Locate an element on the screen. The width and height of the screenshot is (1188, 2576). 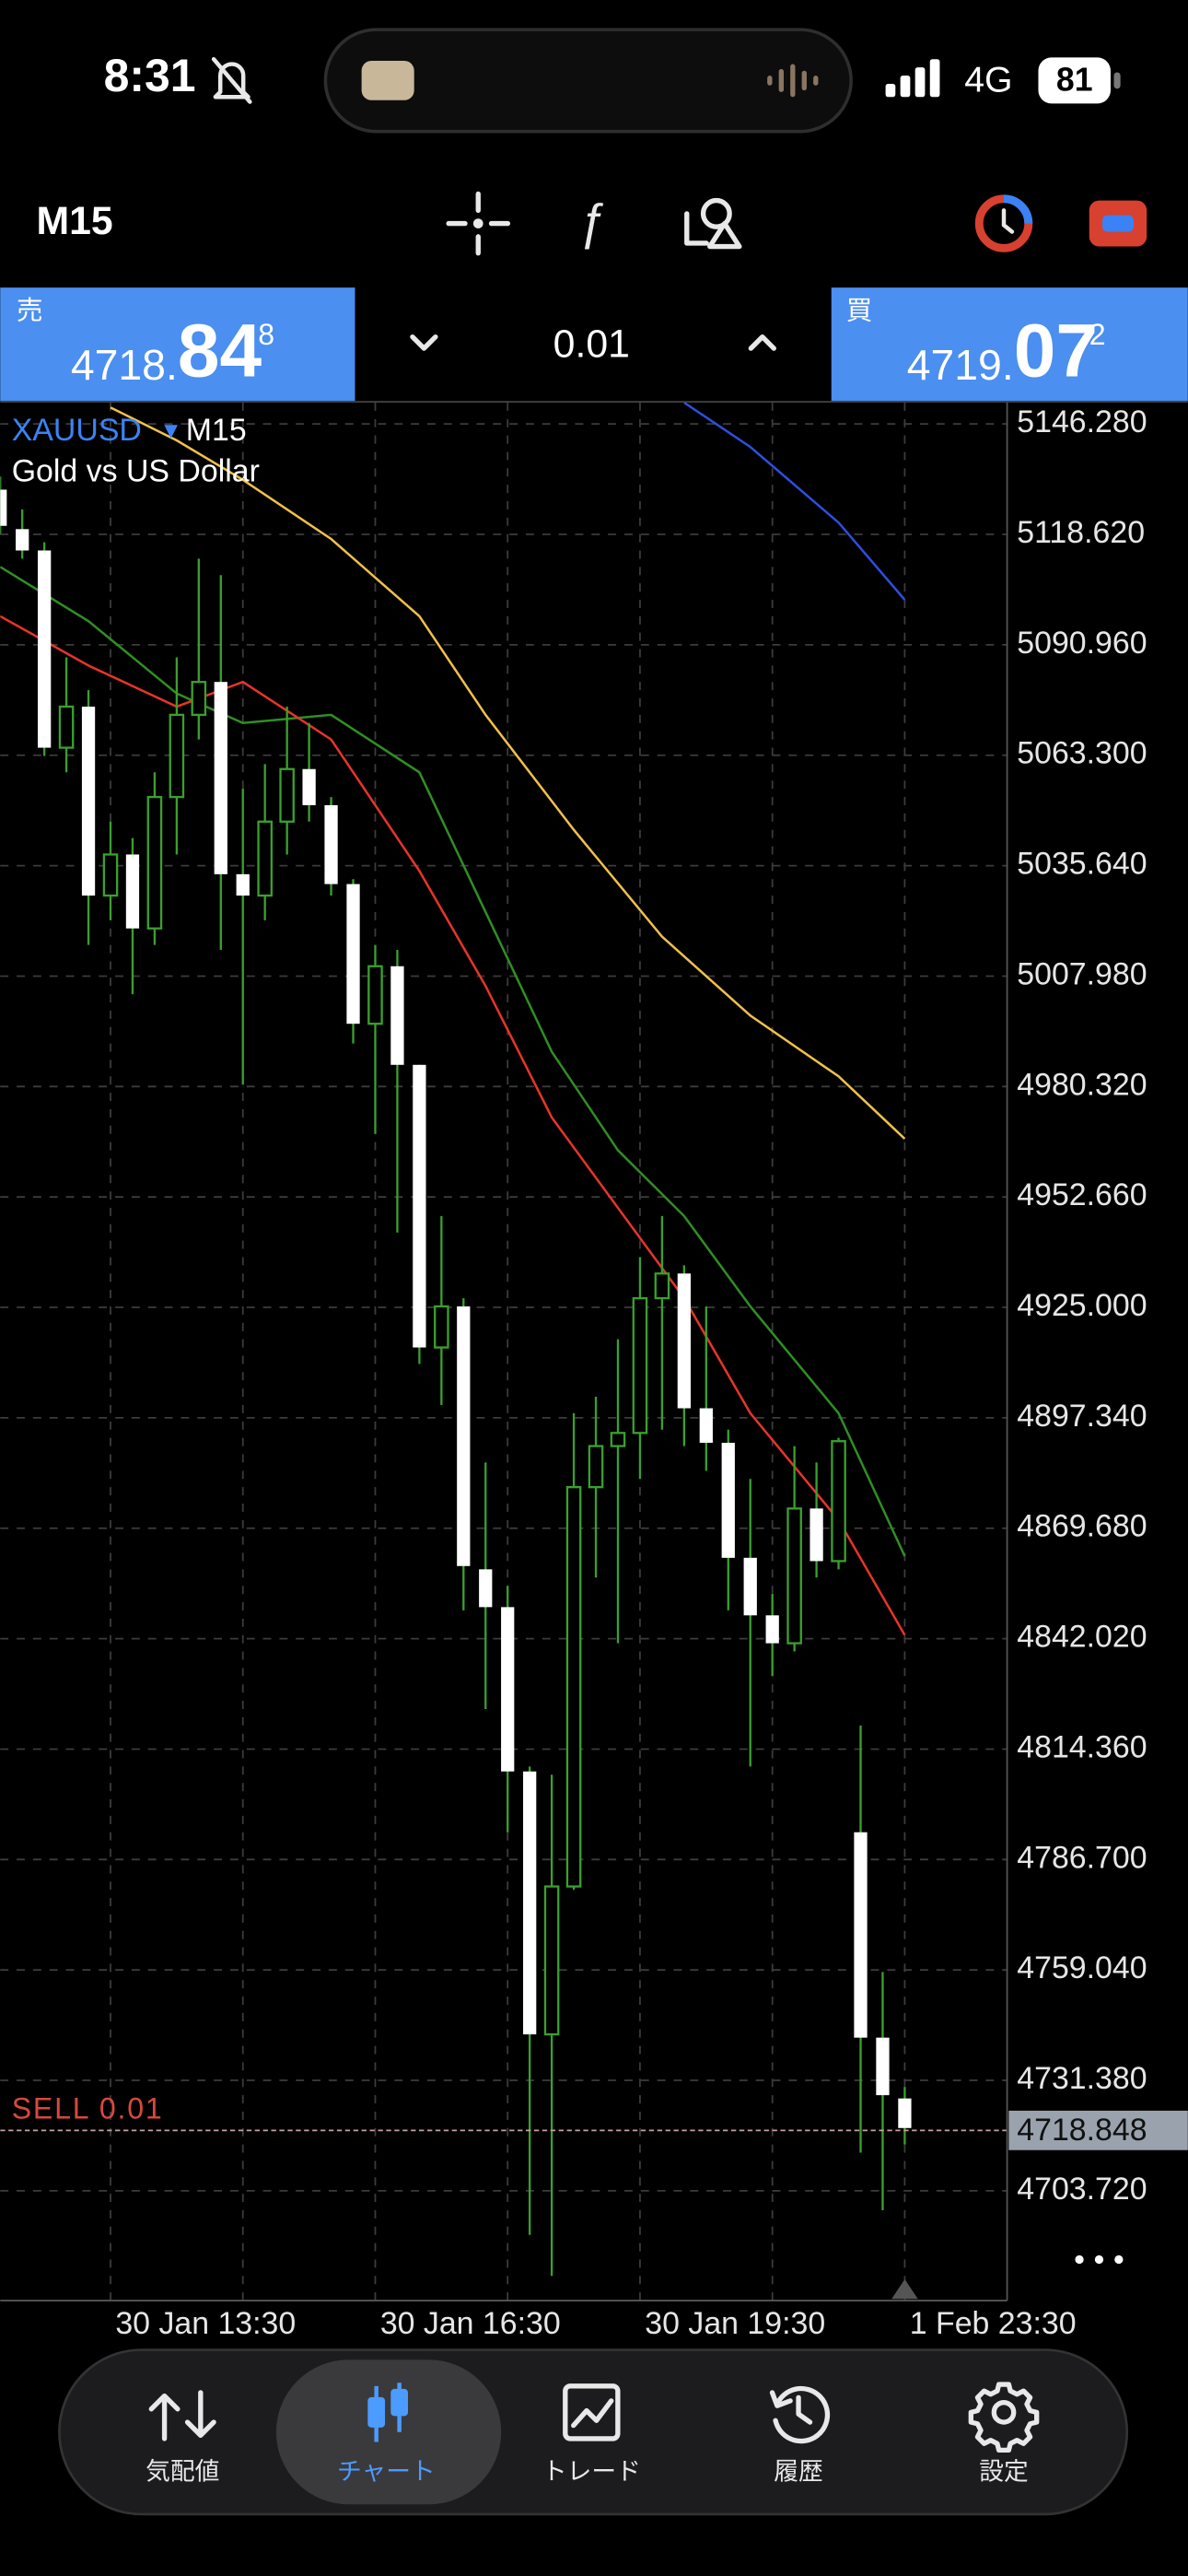
battery-level: 81 is located at coordinates (1074, 80).